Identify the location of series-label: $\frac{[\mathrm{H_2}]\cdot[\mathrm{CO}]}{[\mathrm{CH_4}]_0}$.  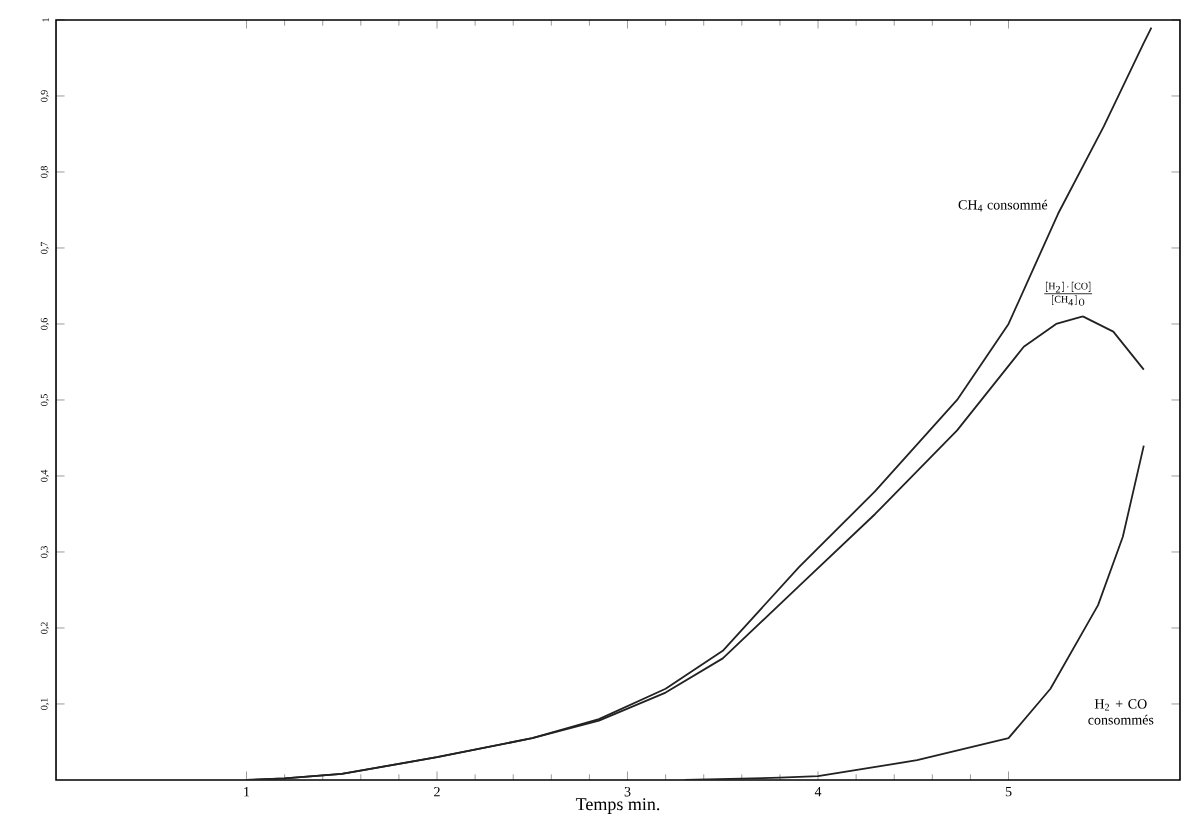
(1068, 293).